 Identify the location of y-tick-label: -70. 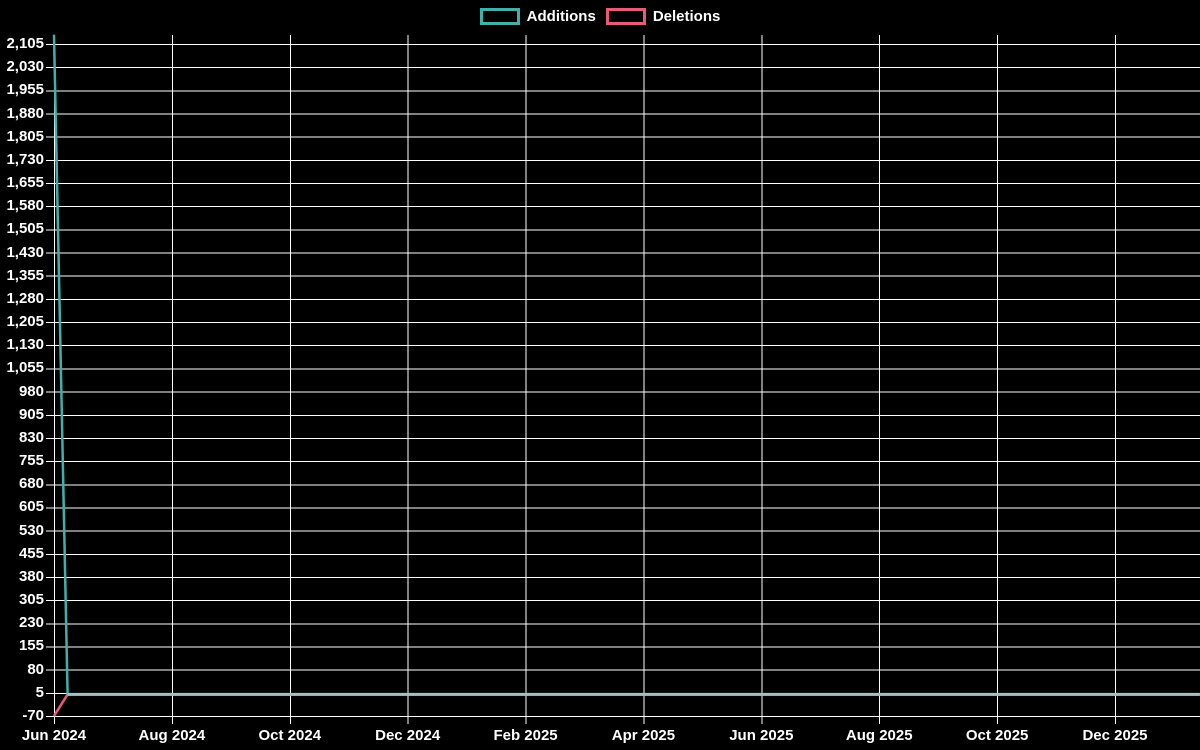
(33, 715).